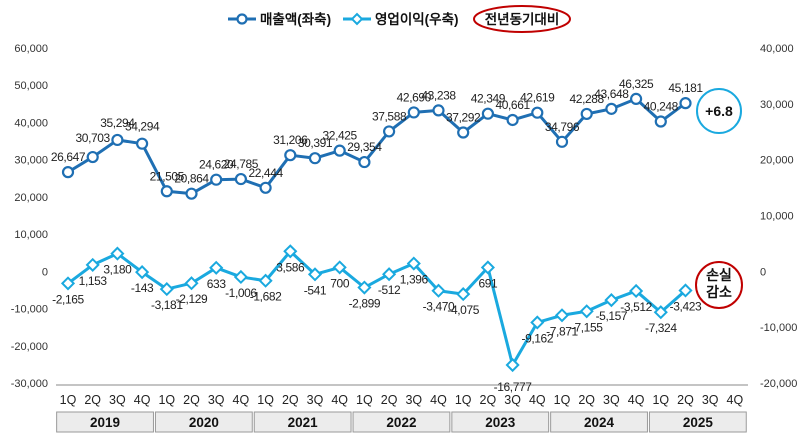 This screenshot has height=446, width=800. What do you see at coordinates (191, 179) in the screenshot?
I see `sales-data-label: 20,864` at bounding box center [191, 179].